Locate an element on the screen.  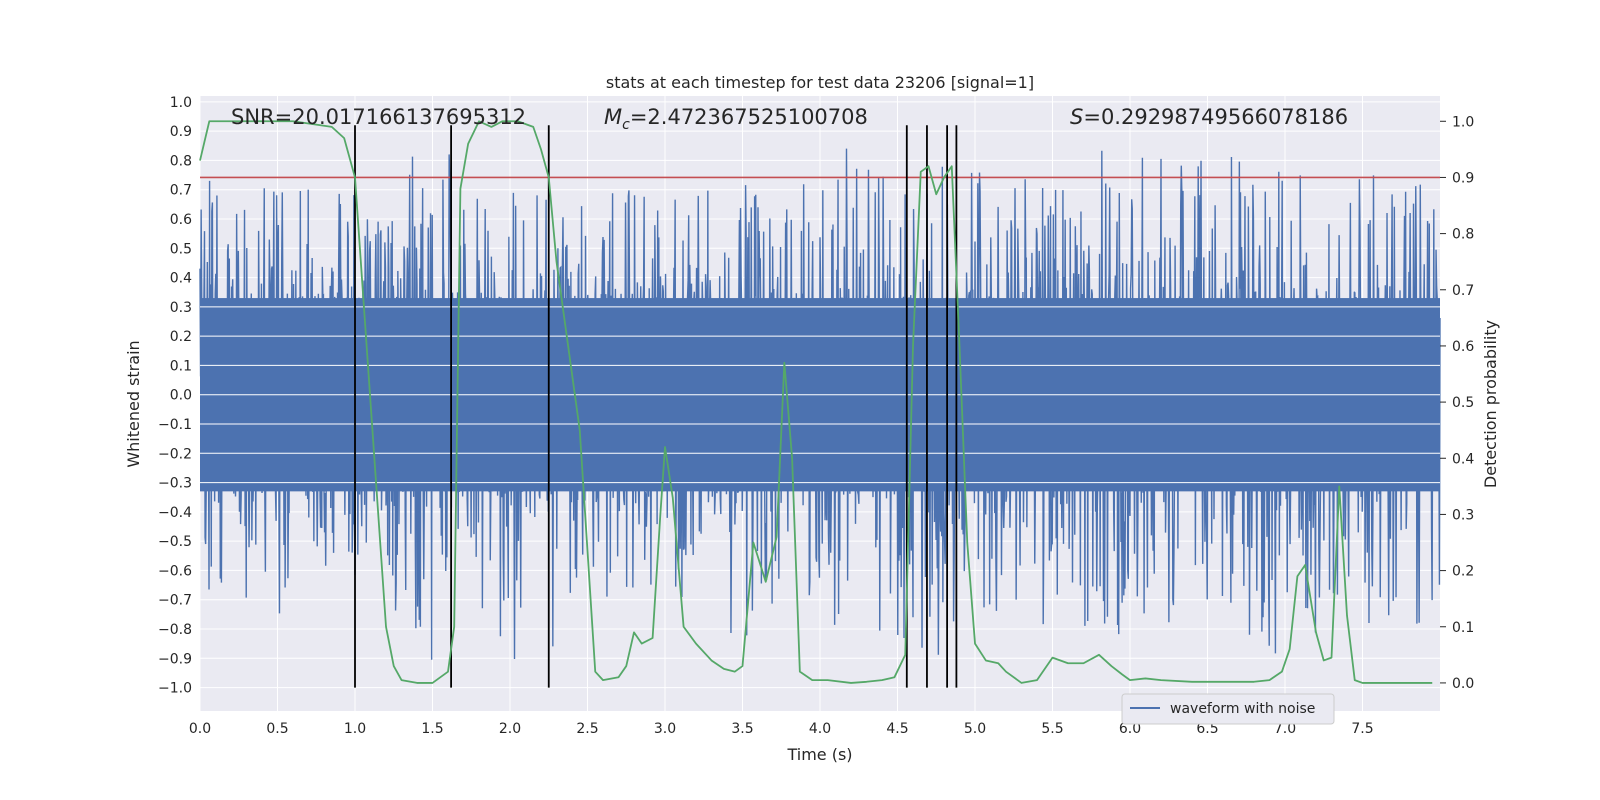
x-tick-label: 3.0 is located at coordinates (665, 729).